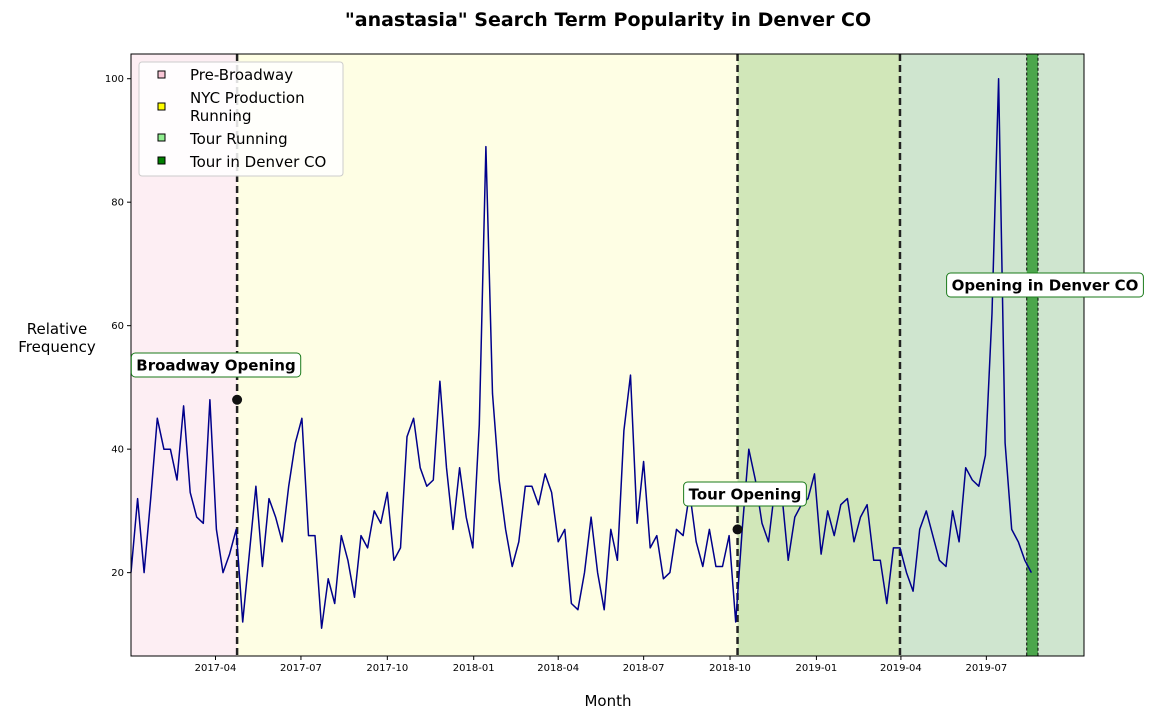  What do you see at coordinates (387, 668) in the screenshot?
I see `x-tick-label: 2017-10` at bounding box center [387, 668].